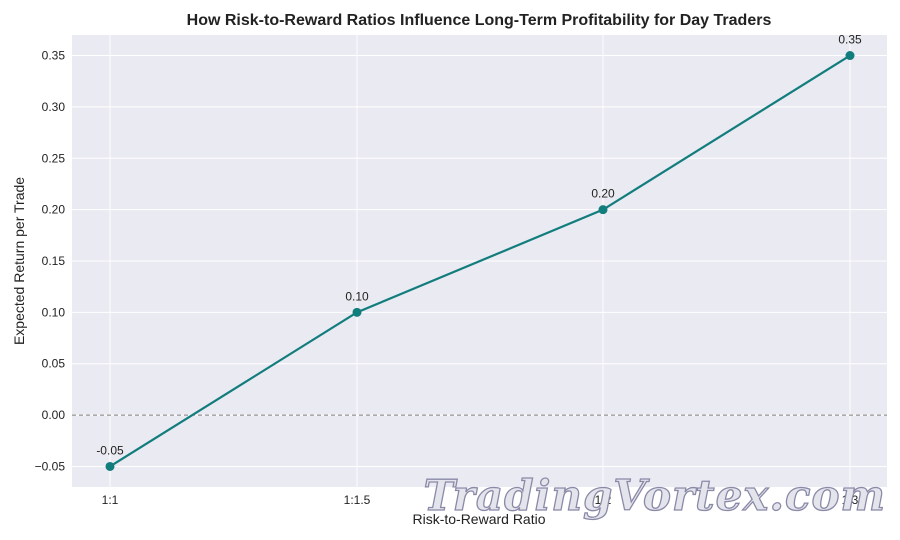 Image resolution: width=900 pixels, height=540 pixels. What do you see at coordinates (603, 500) in the screenshot?
I see `x-tick-label: 1:2` at bounding box center [603, 500].